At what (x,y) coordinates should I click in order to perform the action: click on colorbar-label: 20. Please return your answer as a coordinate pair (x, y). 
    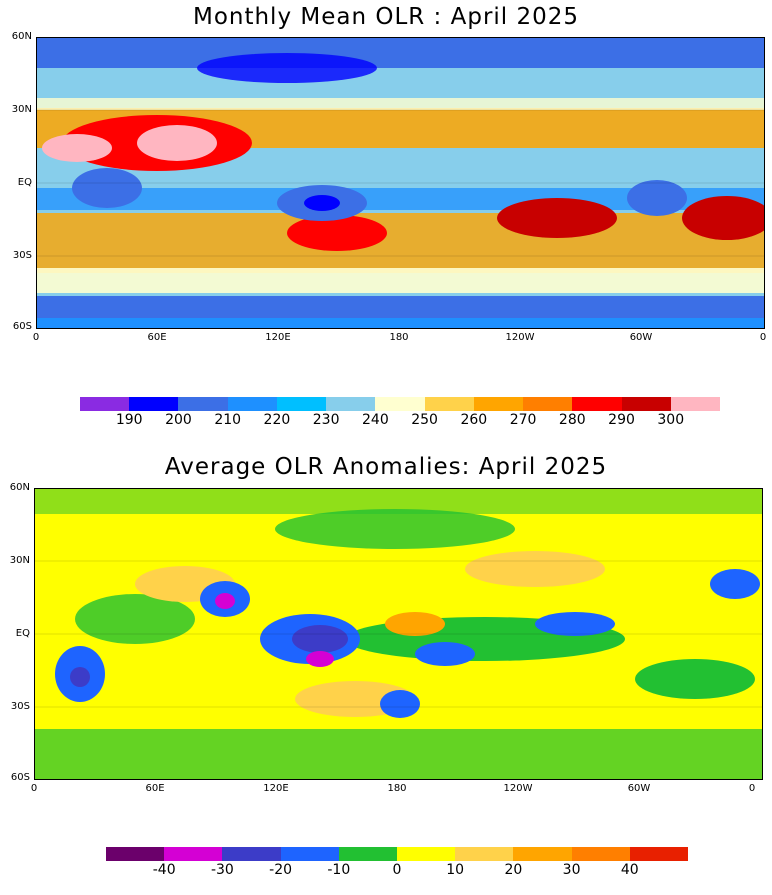
    Looking at the image, I should click on (513, 870).